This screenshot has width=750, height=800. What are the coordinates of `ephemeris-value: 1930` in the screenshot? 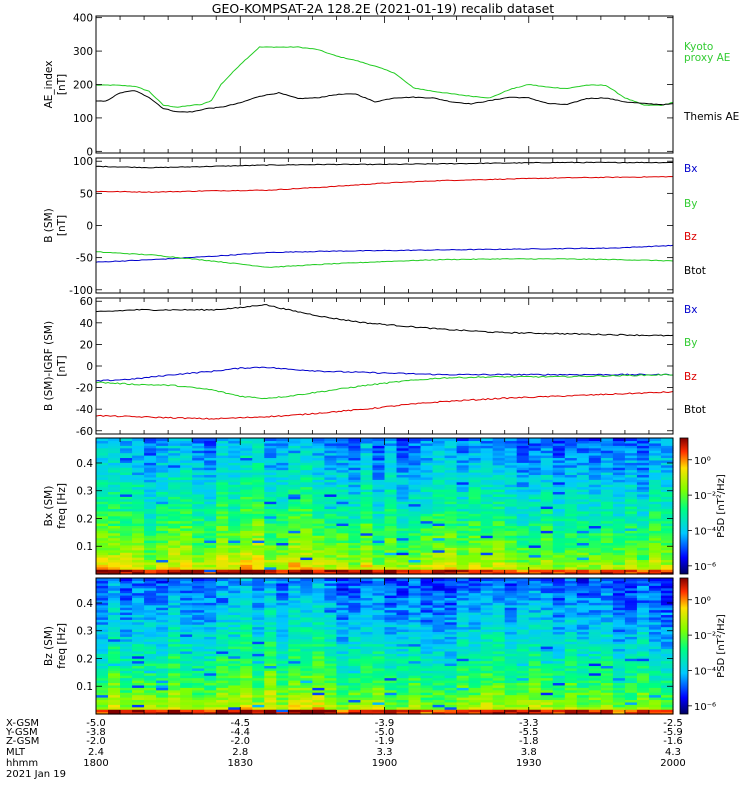 It's located at (528, 763).